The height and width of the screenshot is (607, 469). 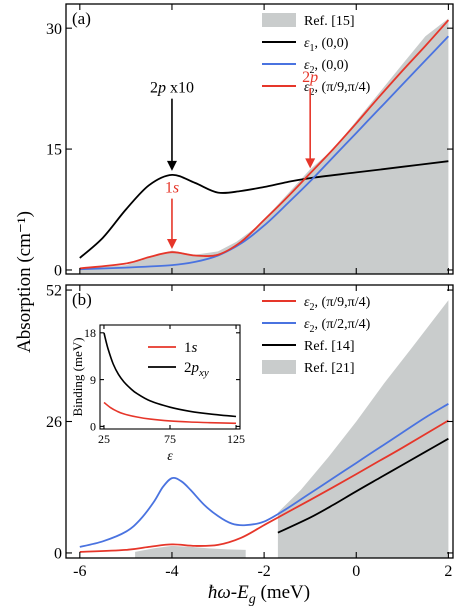 I want to click on x-axis-label-main: ħω-E, so click(x=228, y=592).